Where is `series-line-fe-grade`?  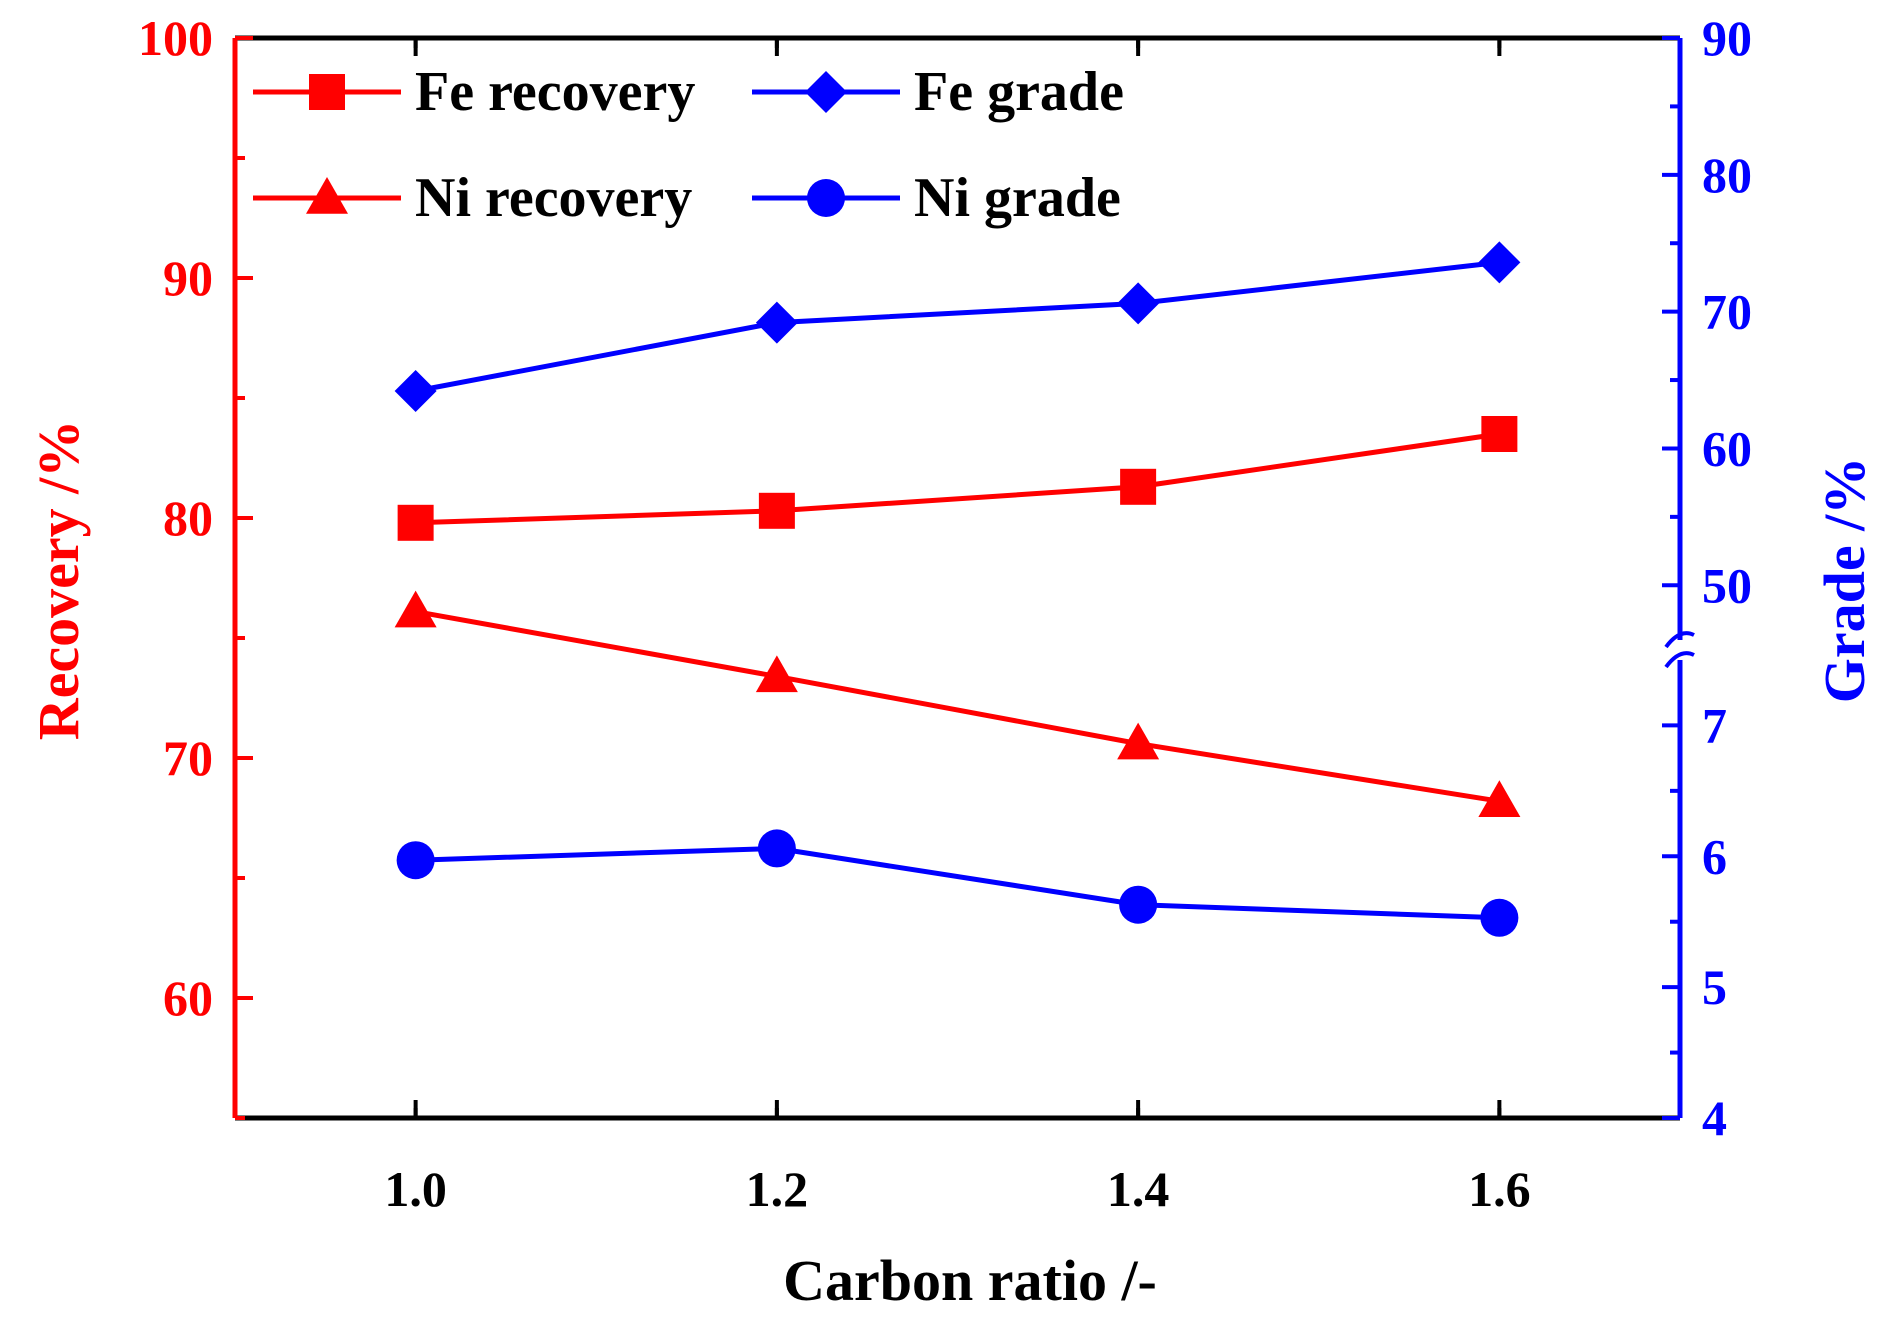
series-line-fe-grade is located at coordinates (957, 326).